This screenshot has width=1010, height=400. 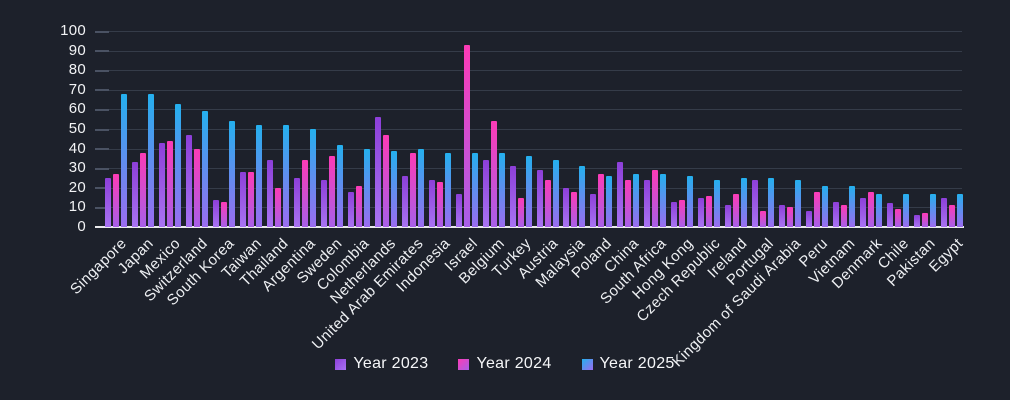 I want to click on legend-item: Year 2024, so click(x=504, y=364).